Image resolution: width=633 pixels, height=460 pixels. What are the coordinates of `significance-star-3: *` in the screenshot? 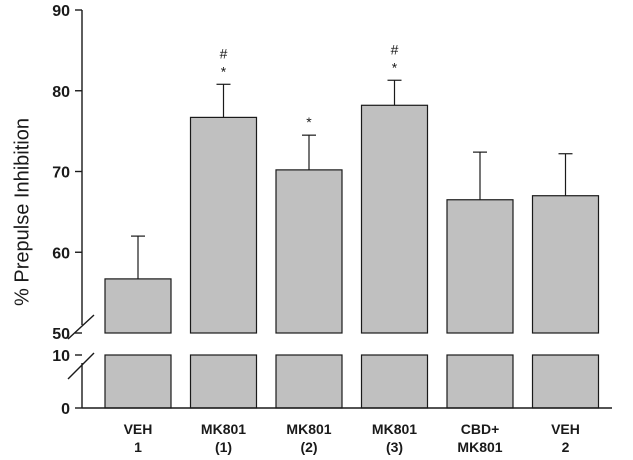 It's located at (309, 122).